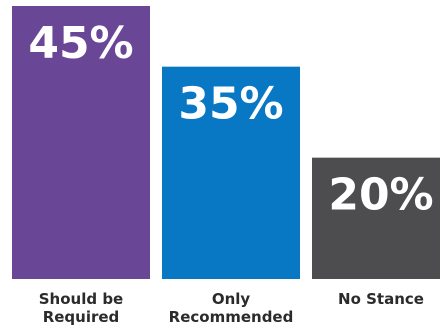  What do you see at coordinates (231, 299) in the screenshot?
I see `category-label-line: Only` at bounding box center [231, 299].